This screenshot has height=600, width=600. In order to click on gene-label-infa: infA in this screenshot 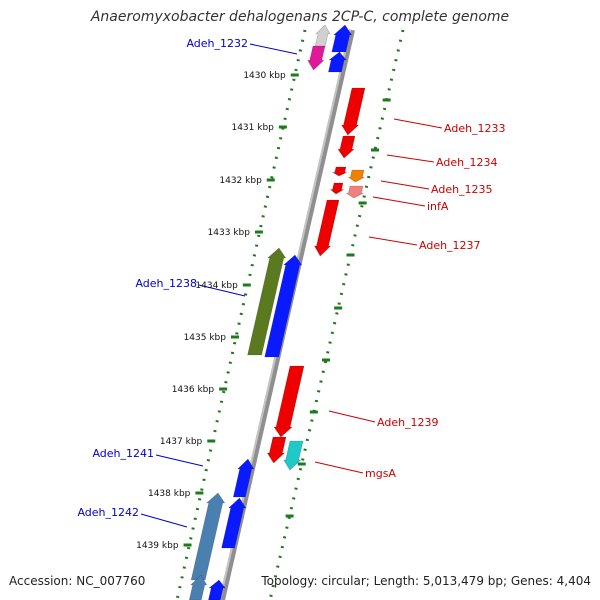, I will do `click(438, 206)`.